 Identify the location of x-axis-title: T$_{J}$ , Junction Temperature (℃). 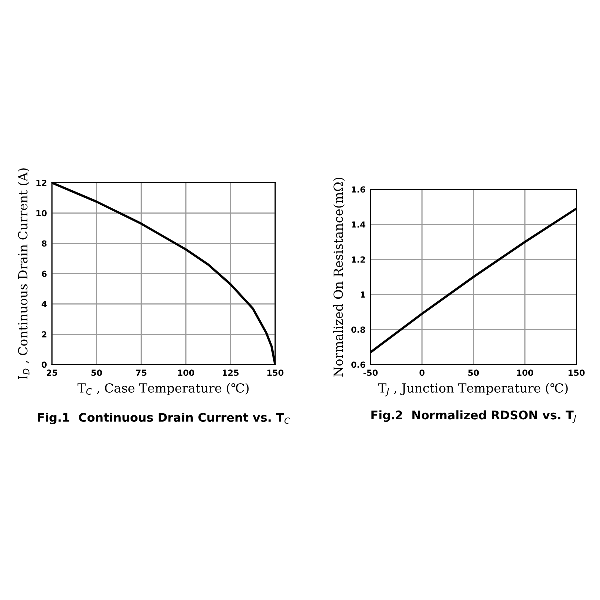
(473, 390).